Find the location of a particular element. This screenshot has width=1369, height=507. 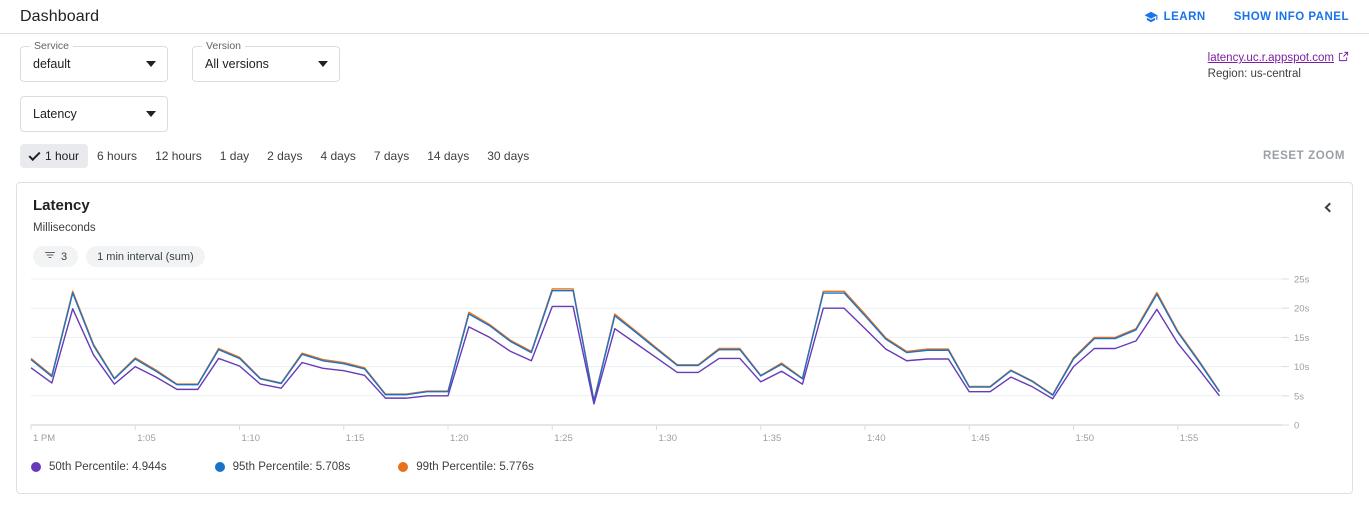

legend-item-p99: 99th Percentile: 5.776s is located at coordinates (466, 467).